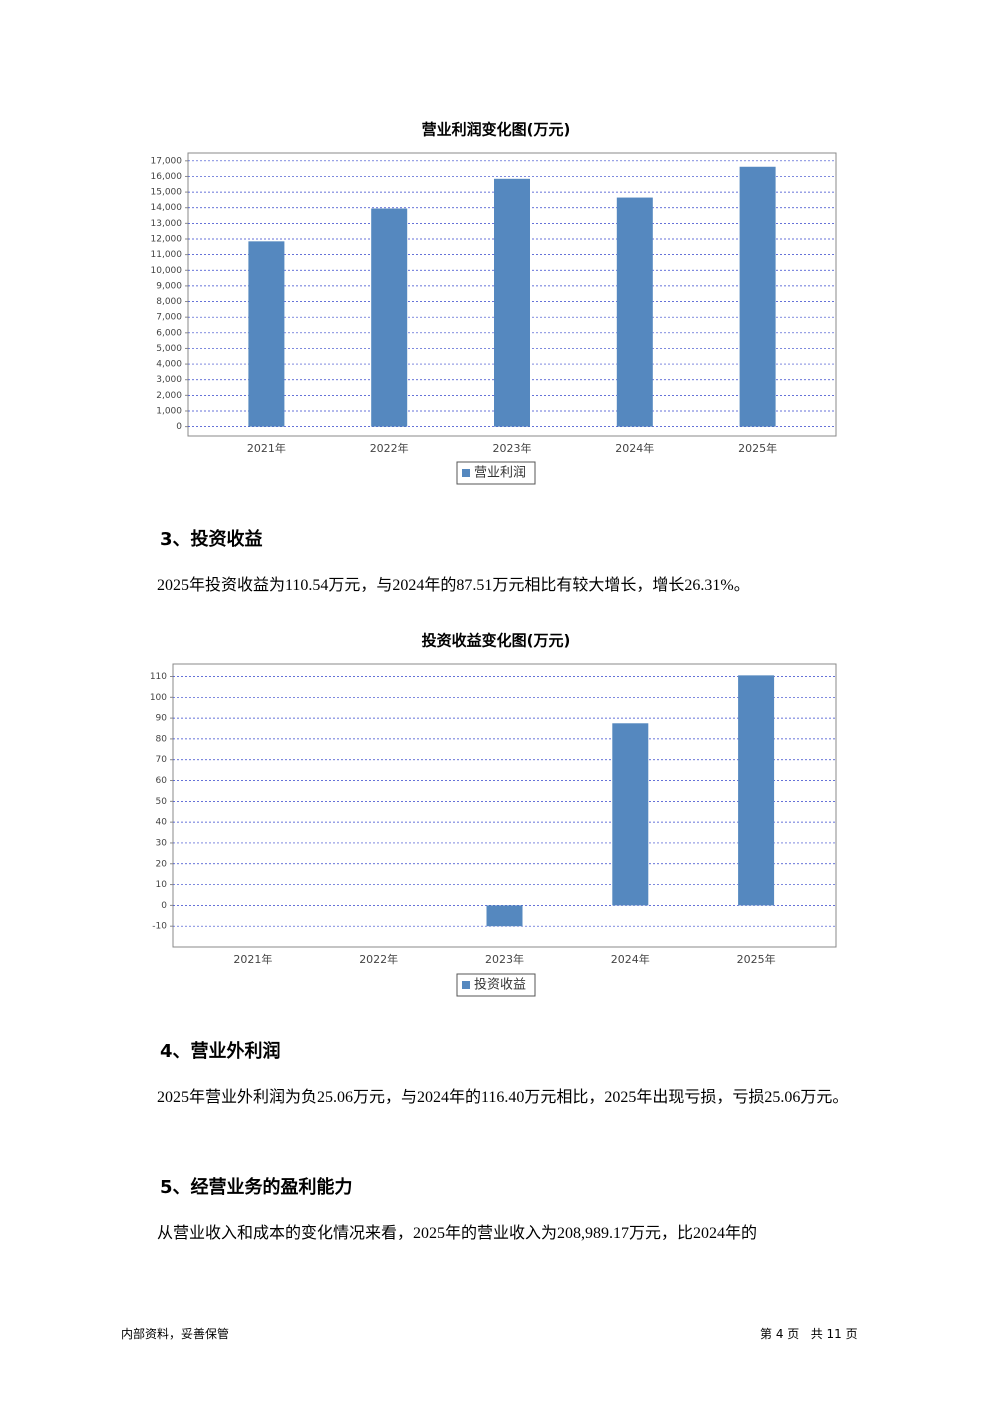 This screenshot has height=1403, width=992. Describe the element at coordinates (169, 333) in the screenshot. I see `y-tick-label: 6,000` at that location.